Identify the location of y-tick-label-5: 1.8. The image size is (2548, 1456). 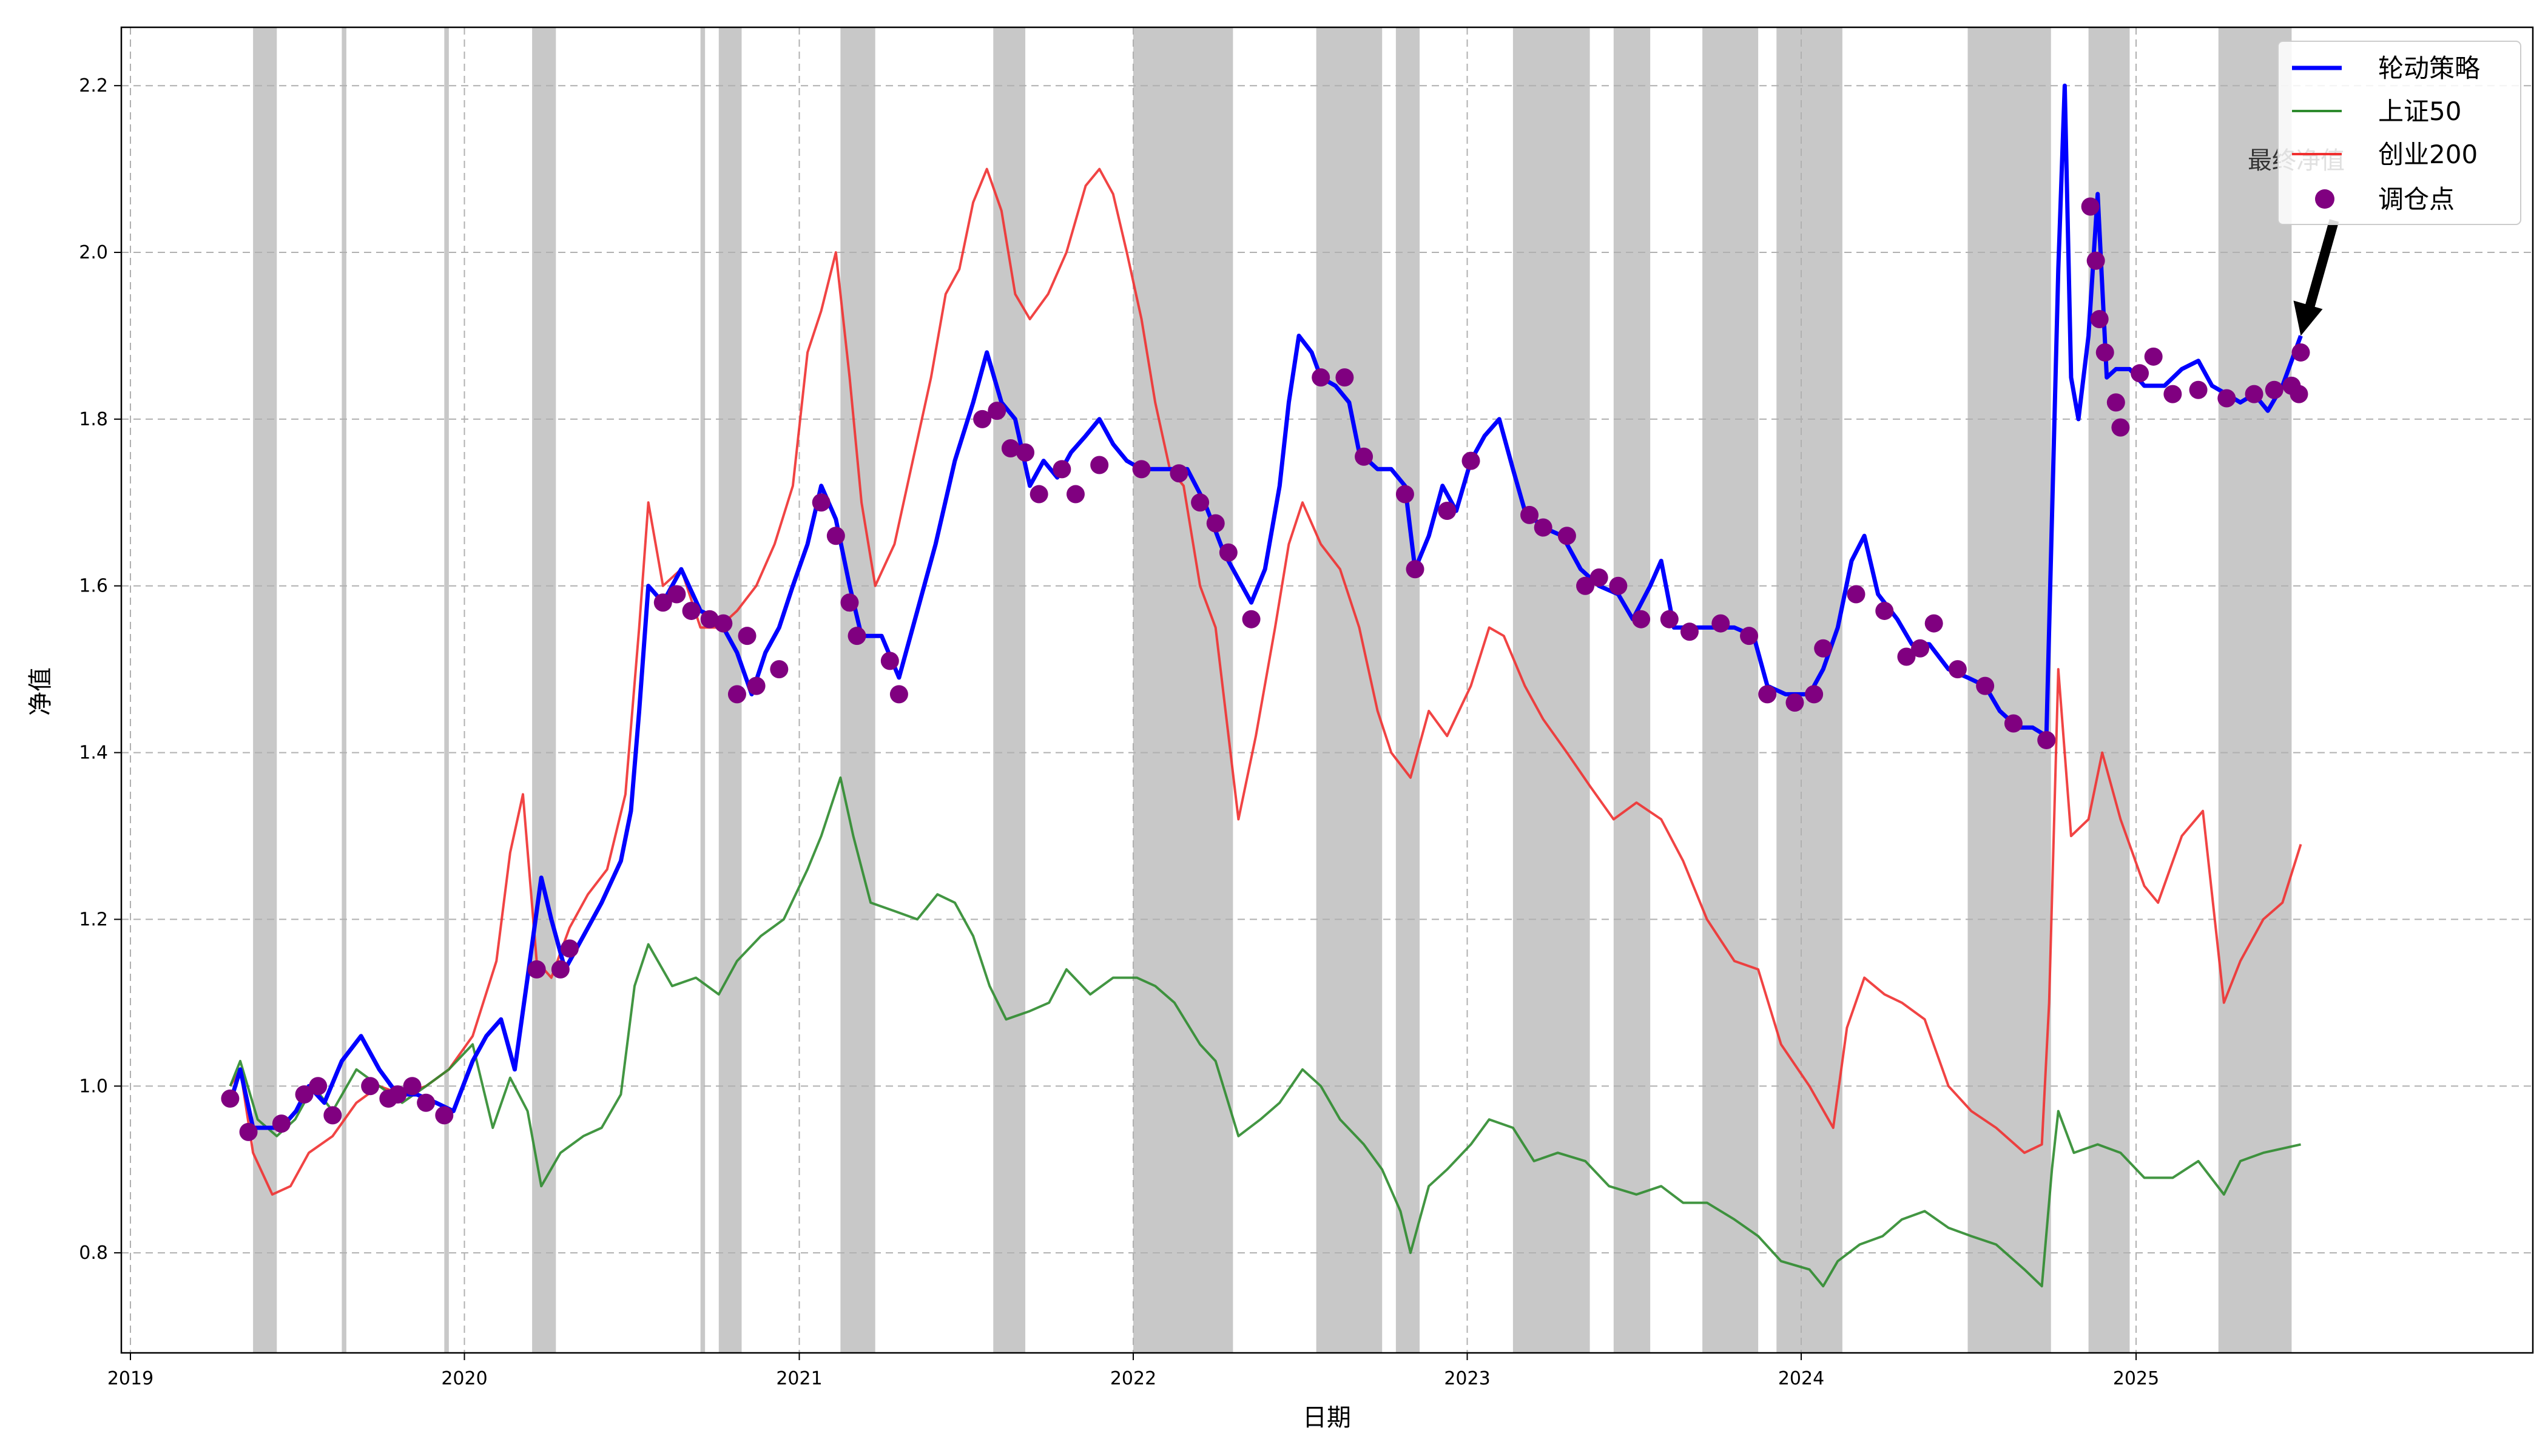
(93, 419).